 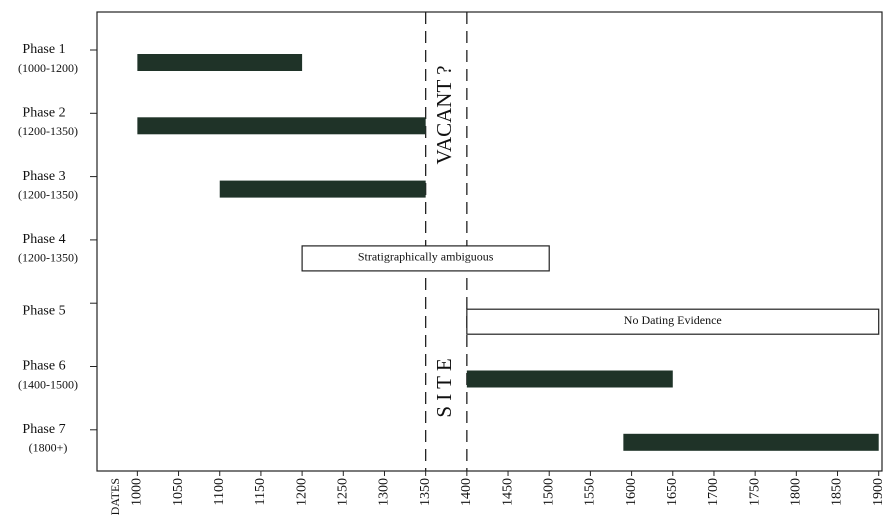 What do you see at coordinates (43, 366) in the screenshot?
I see `category-label: Phase 6` at bounding box center [43, 366].